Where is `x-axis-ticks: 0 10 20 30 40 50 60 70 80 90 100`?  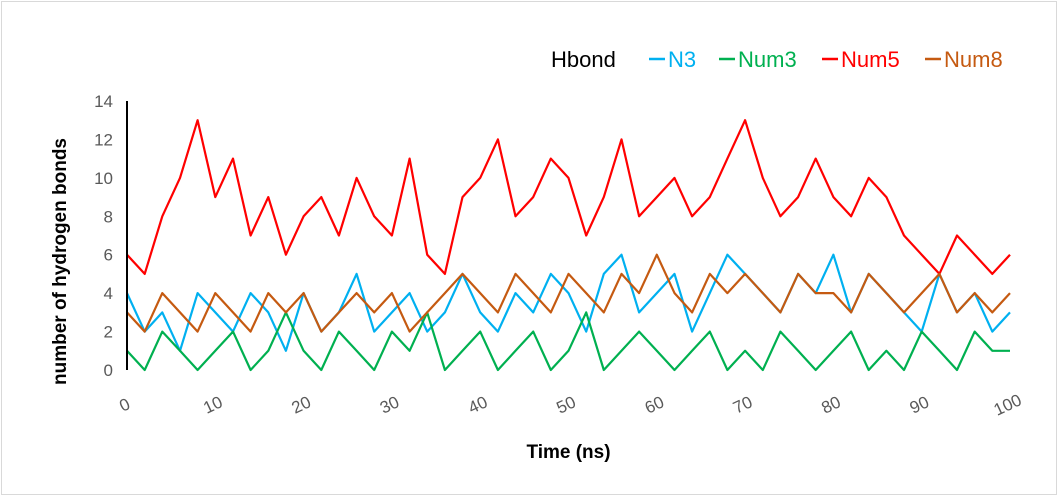 x-axis-ticks: 0 10 20 30 40 50 60 70 80 90 100 is located at coordinates (570, 404).